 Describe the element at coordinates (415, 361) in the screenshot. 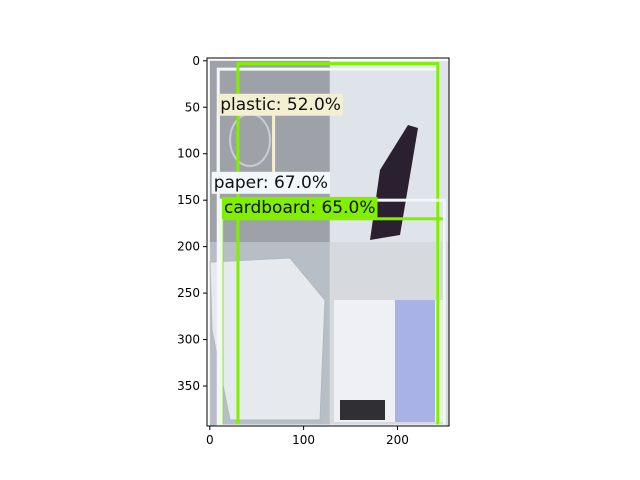

I see `leaflet-blue-panel` at that location.